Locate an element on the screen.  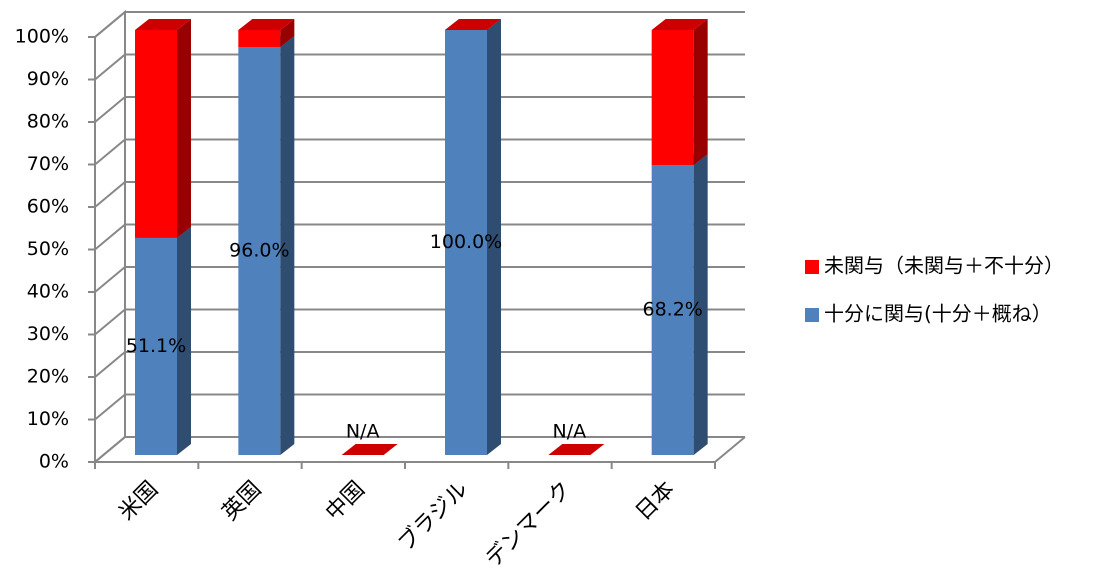
y-tick-label: 90% is located at coordinates (48, 79).